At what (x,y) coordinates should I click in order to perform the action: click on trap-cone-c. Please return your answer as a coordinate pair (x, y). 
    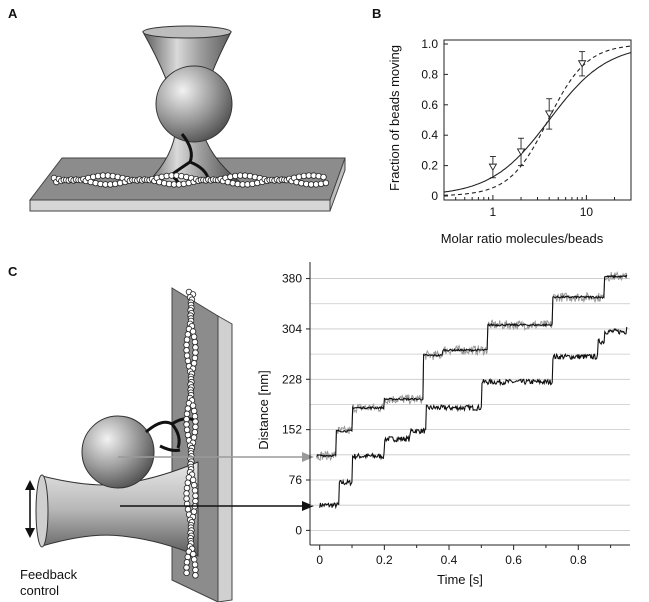
    Looking at the image, I should click on (120, 509).